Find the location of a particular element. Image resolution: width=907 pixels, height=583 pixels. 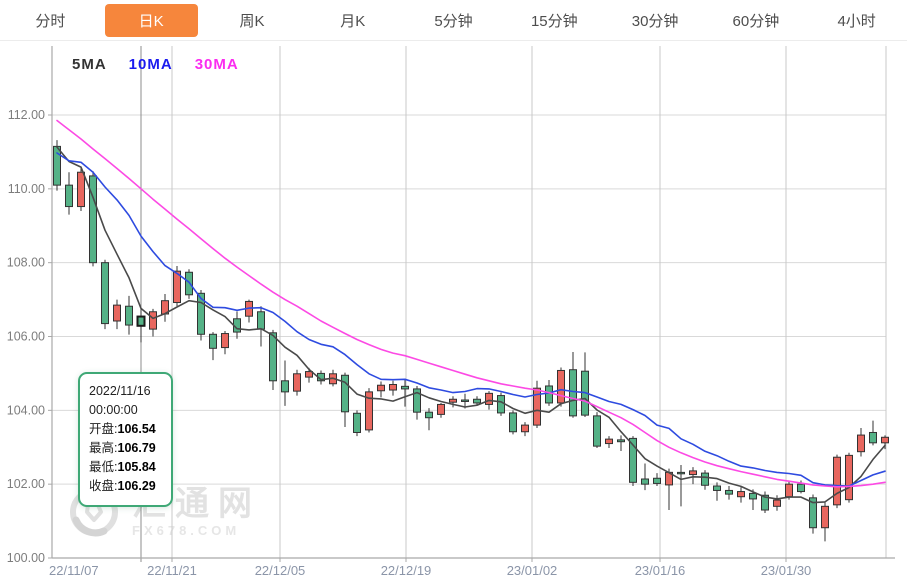

period-tab-6: 15分钟 is located at coordinates (554, 20).